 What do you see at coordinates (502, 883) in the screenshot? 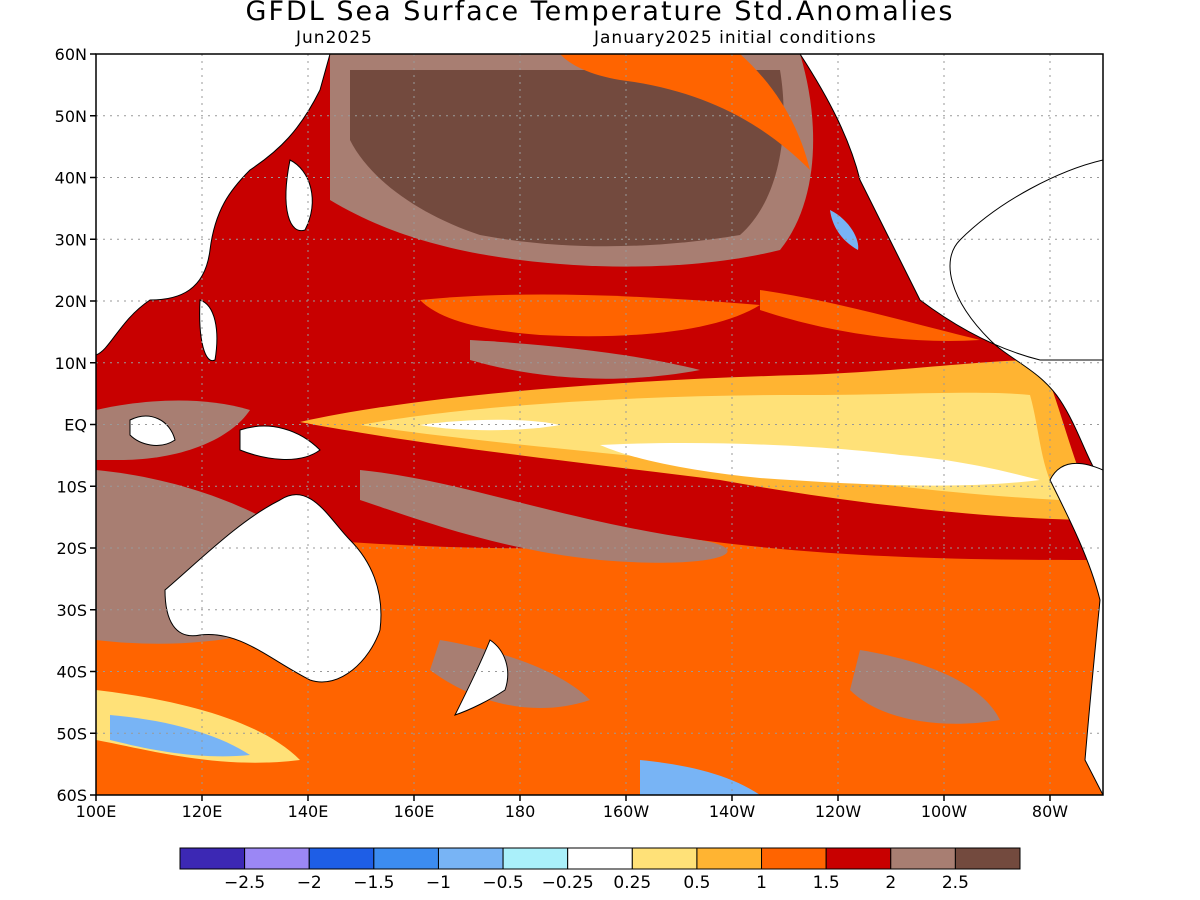
I see `colorbar-label: −0.5` at bounding box center [502, 883].